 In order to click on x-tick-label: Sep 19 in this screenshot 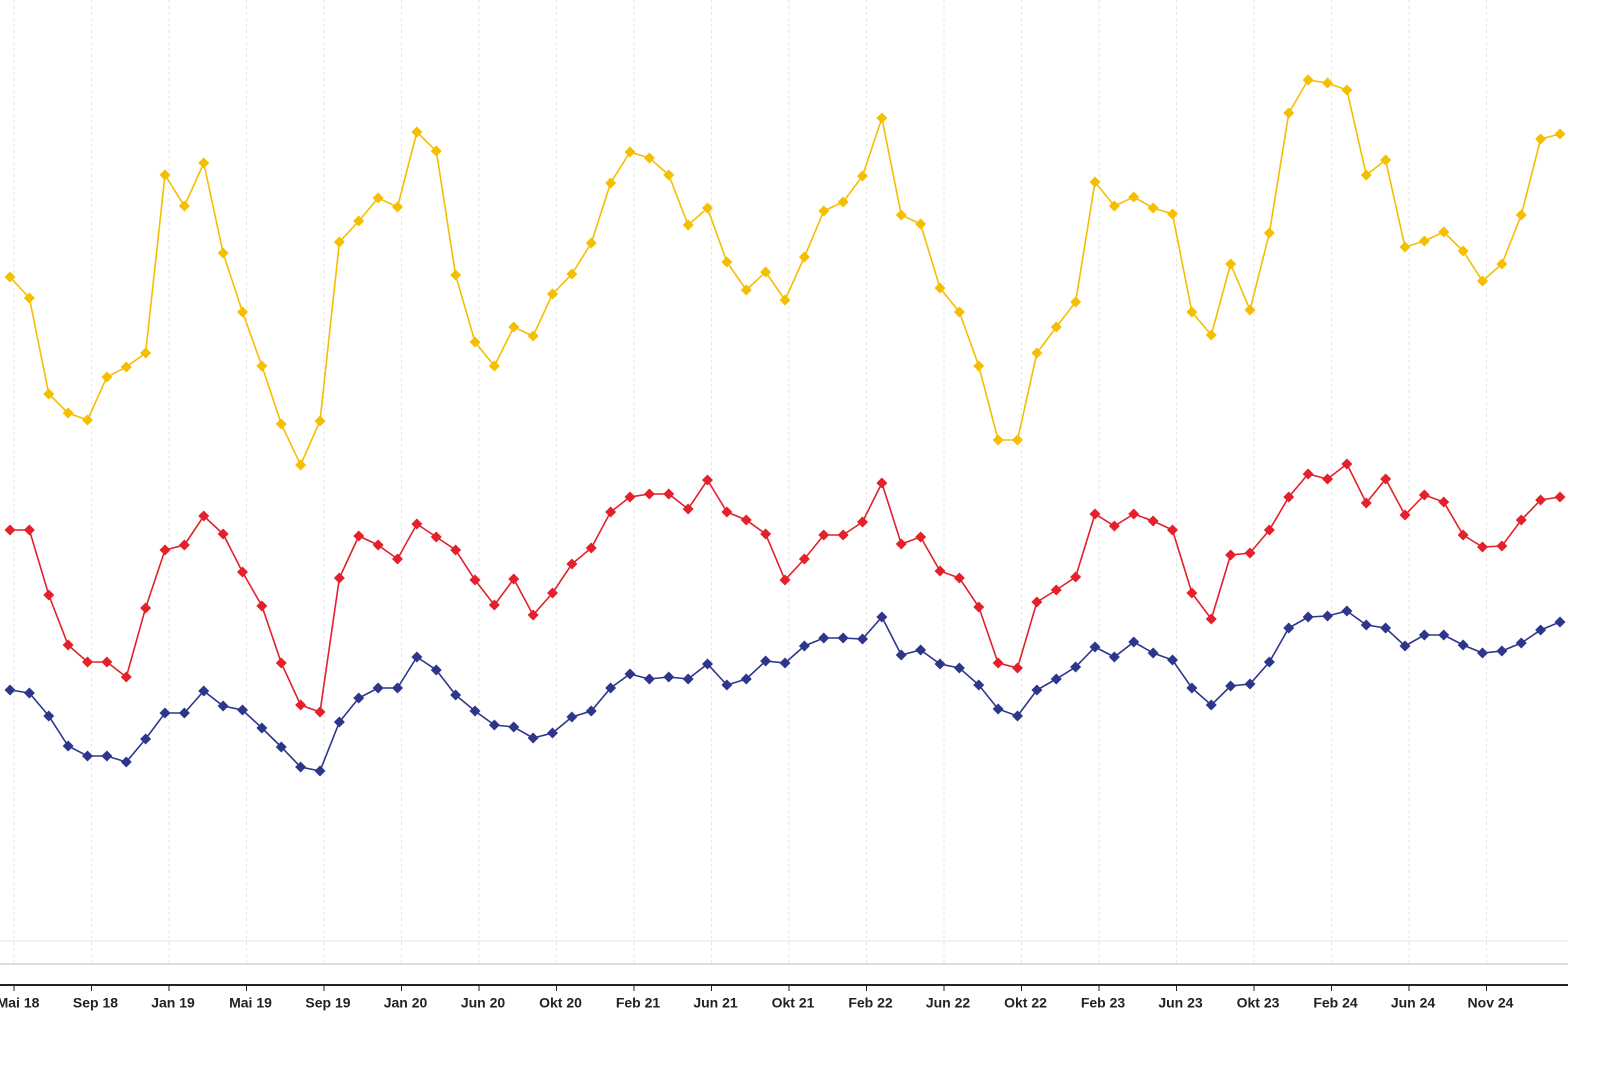, I will do `click(327, 1003)`.